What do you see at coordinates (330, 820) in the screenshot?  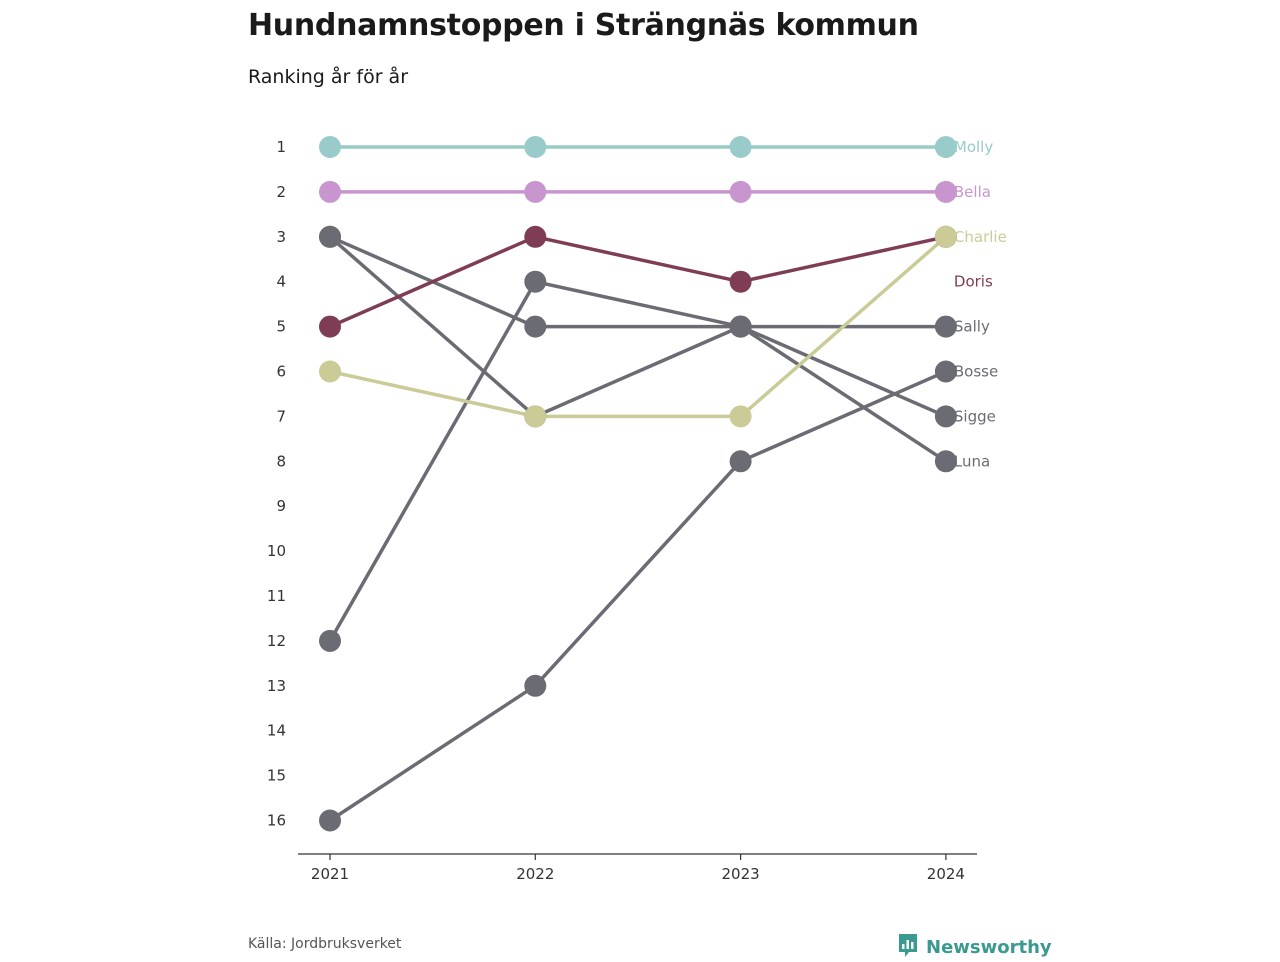 I see `point-bosse-2021` at bounding box center [330, 820].